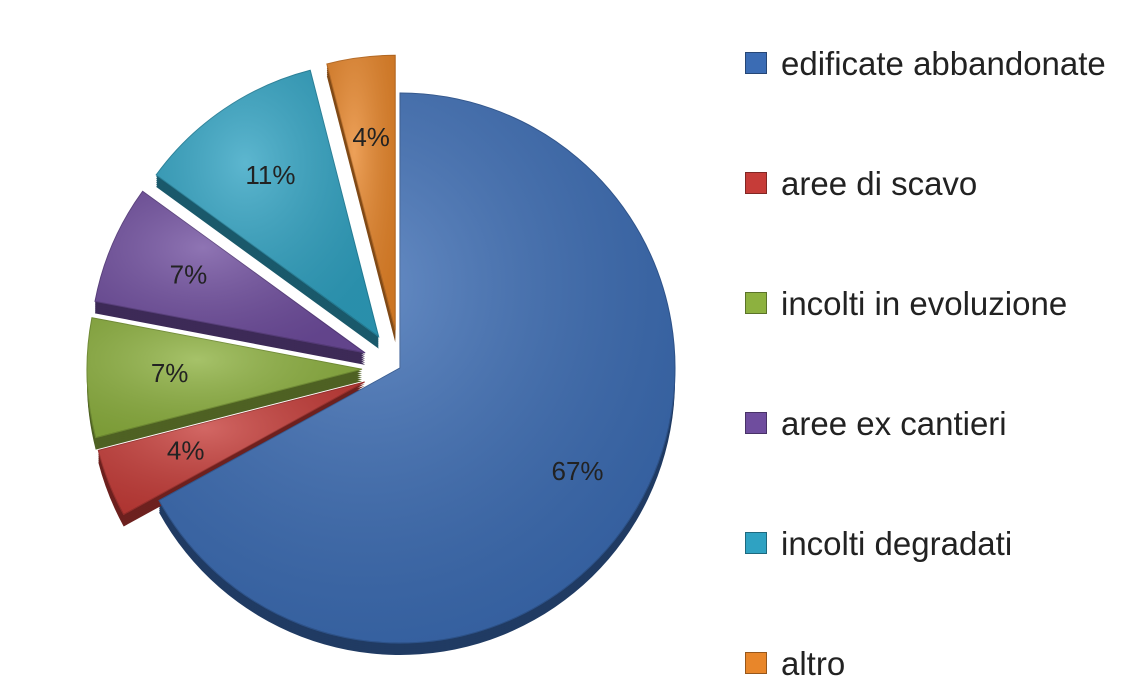 This screenshot has height=679, width=1125. I want to click on data-label: 11%, so click(270, 175).